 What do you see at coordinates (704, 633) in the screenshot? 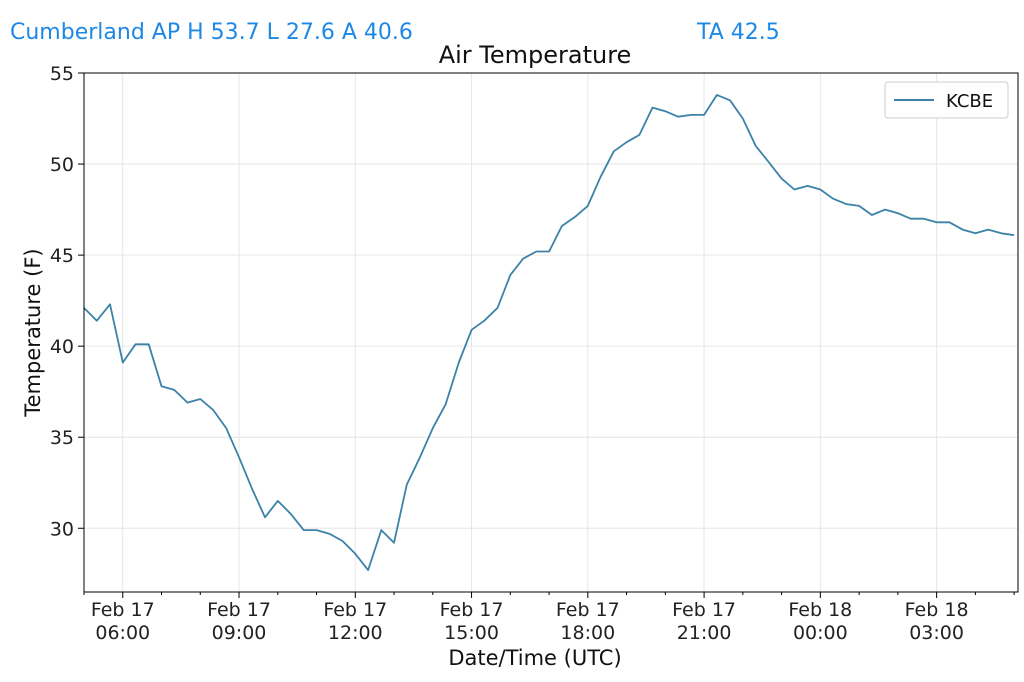
I see `x-tick-label-time: 21:00` at bounding box center [704, 633].